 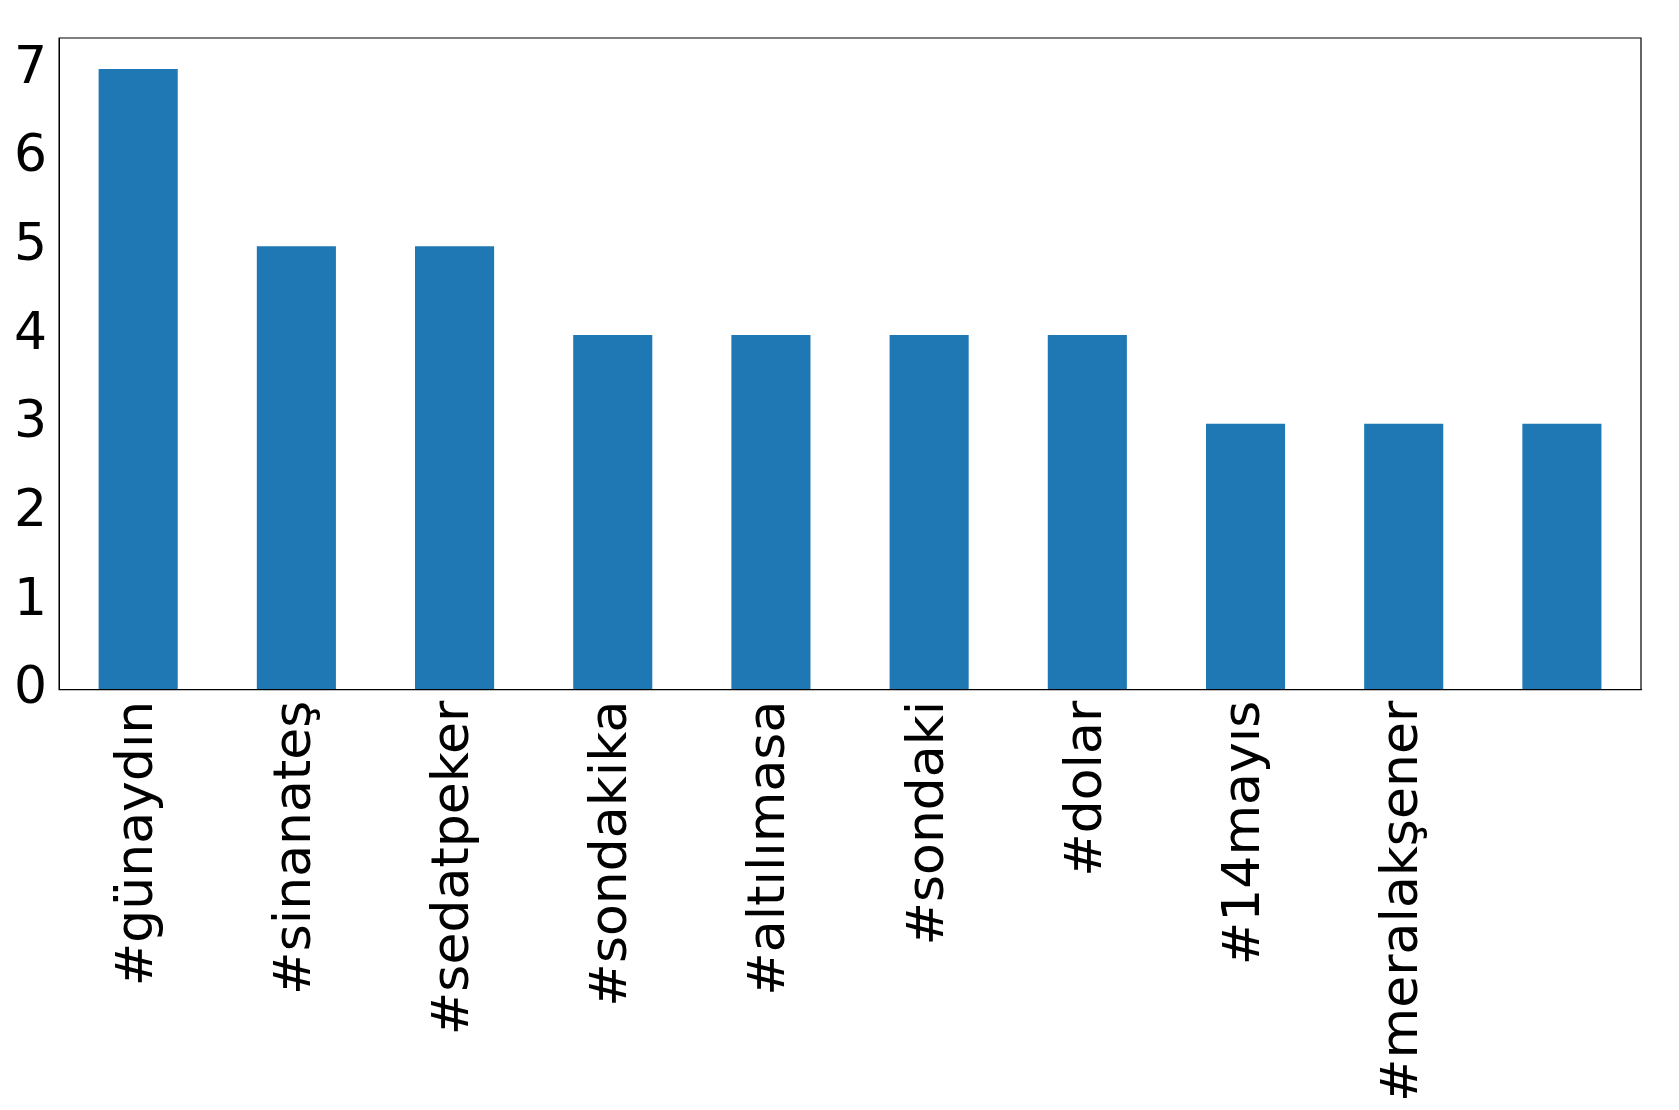 I want to click on y-tick-label: 1, so click(x=30, y=596).